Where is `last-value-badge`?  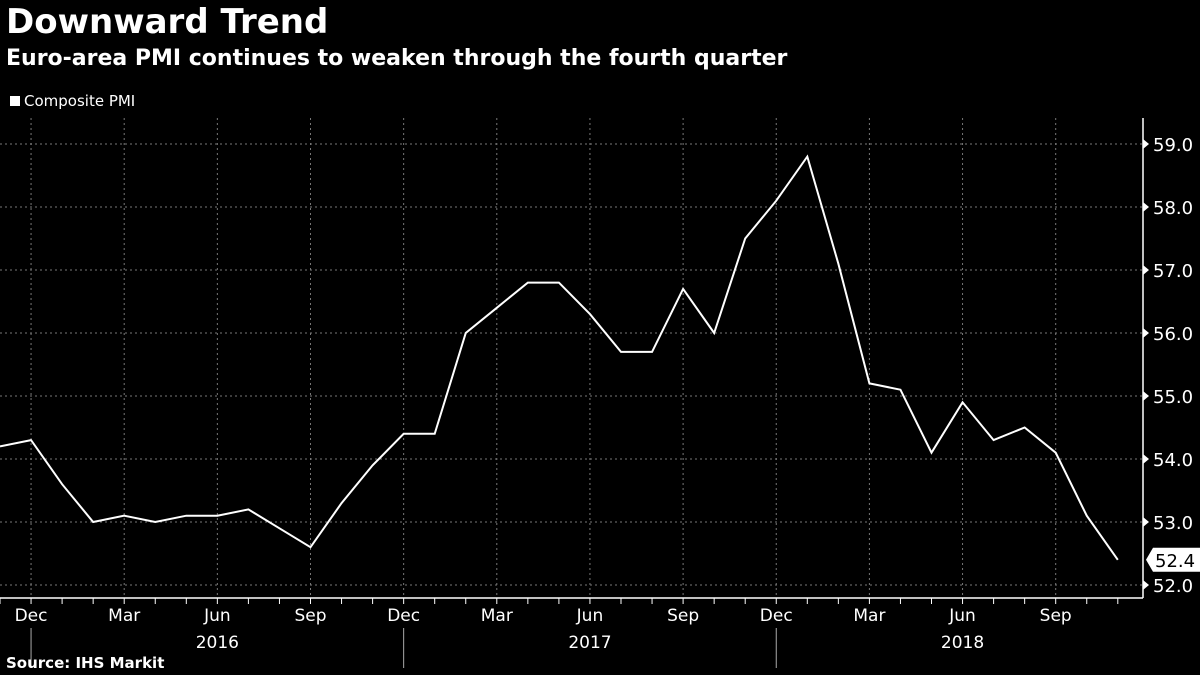
last-value-badge is located at coordinates (1173, 559).